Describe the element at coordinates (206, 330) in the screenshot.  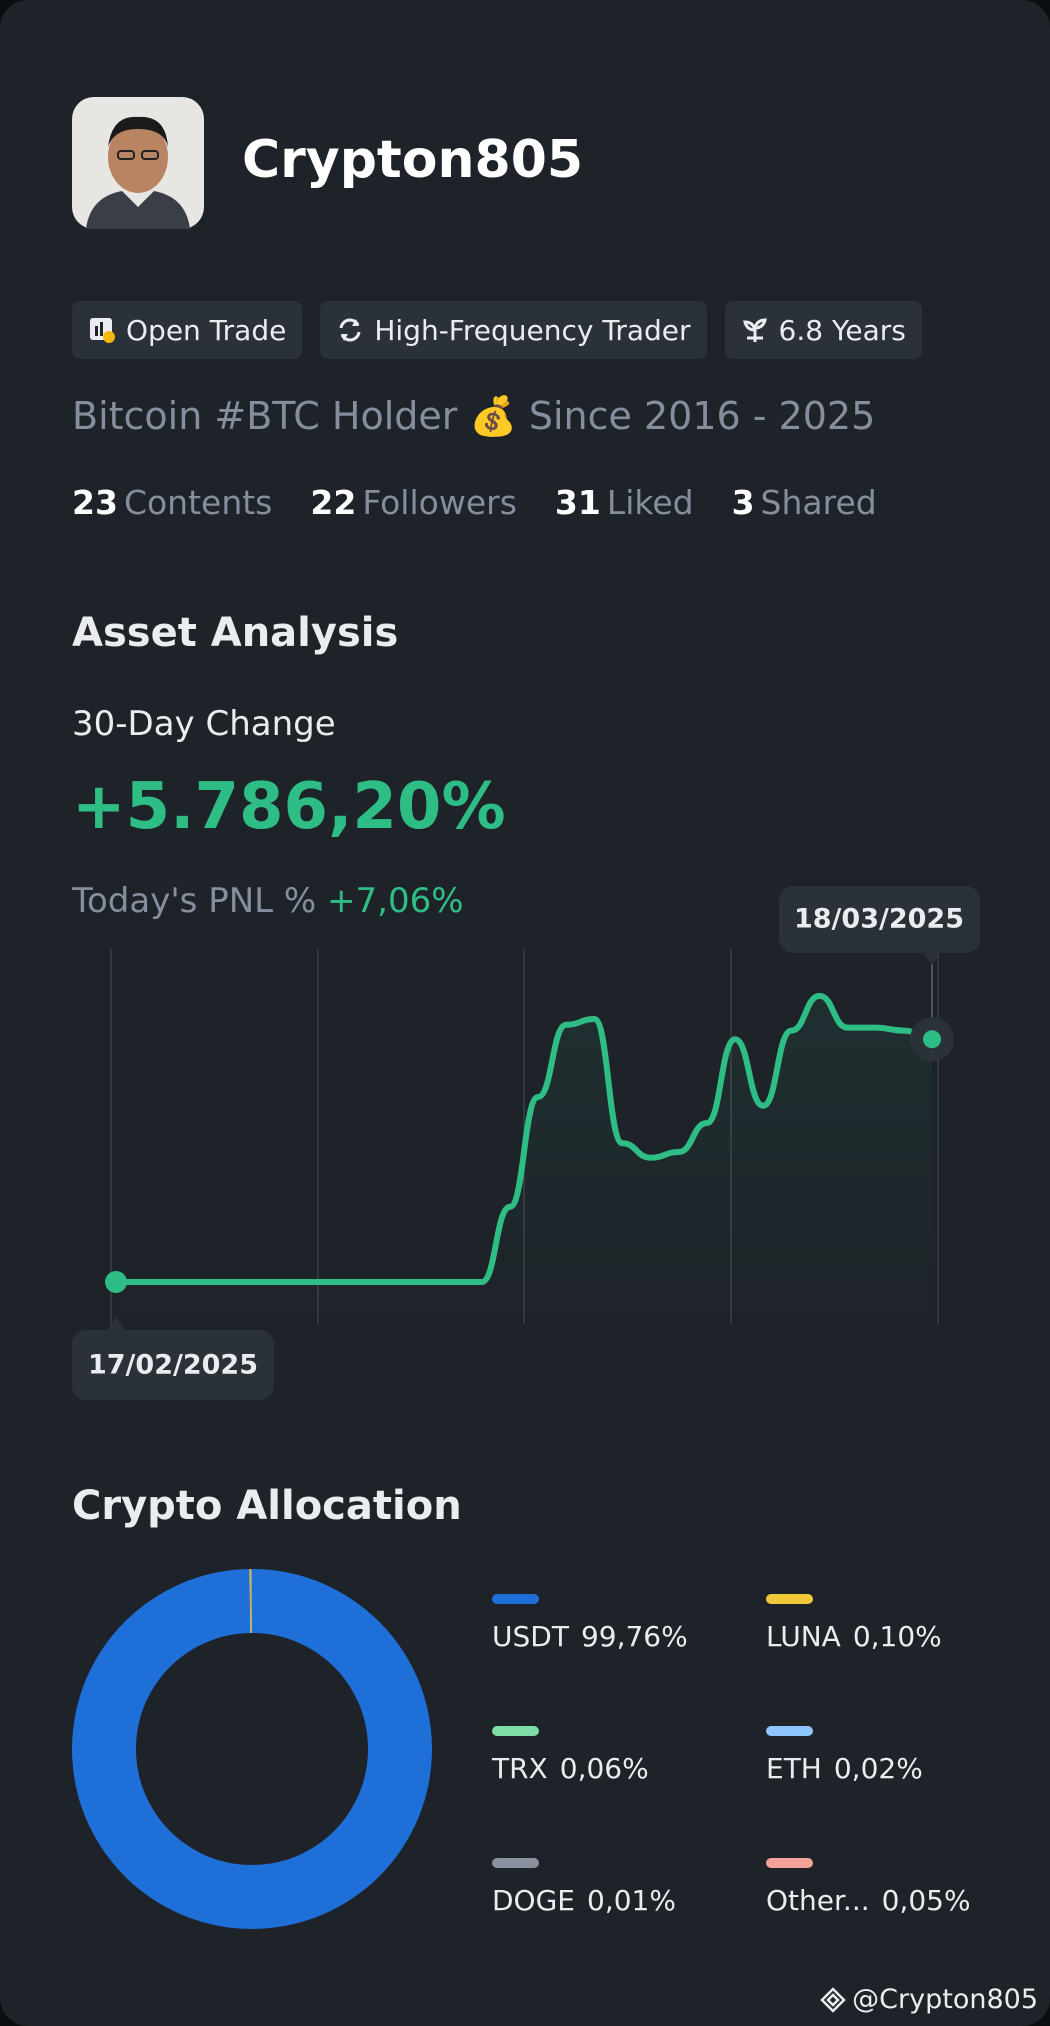
I see `tag-text: Open Trade` at that location.